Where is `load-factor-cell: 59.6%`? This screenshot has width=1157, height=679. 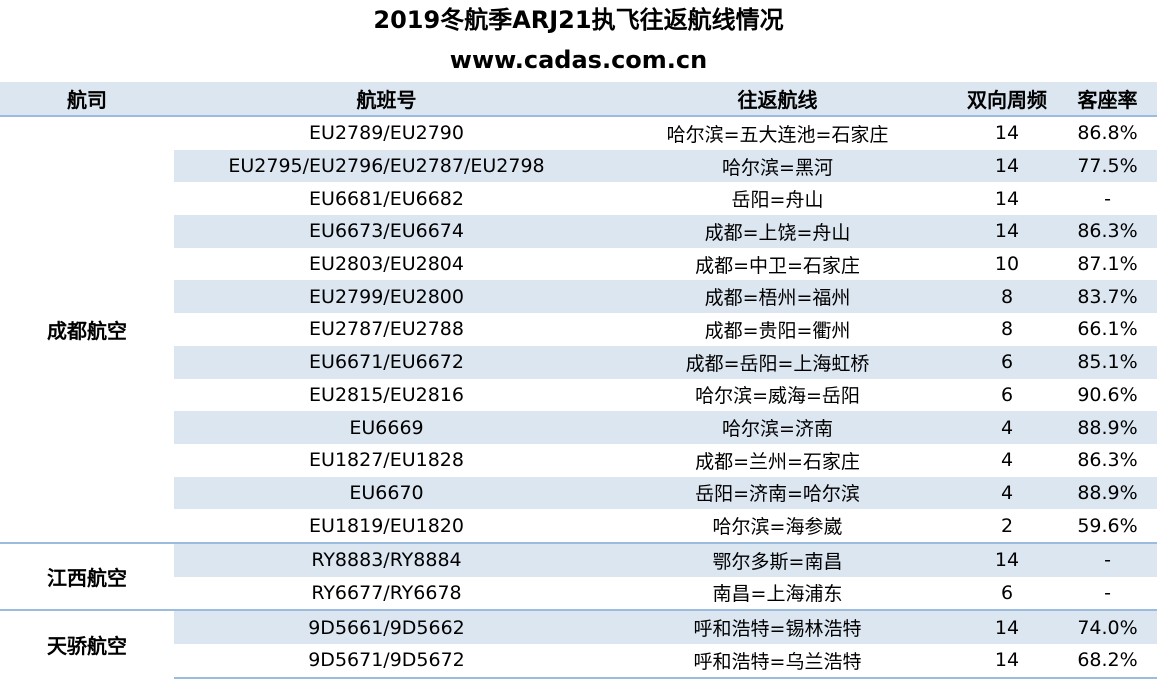 load-factor-cell: 59.6% is located at coordinates (1107, 525).